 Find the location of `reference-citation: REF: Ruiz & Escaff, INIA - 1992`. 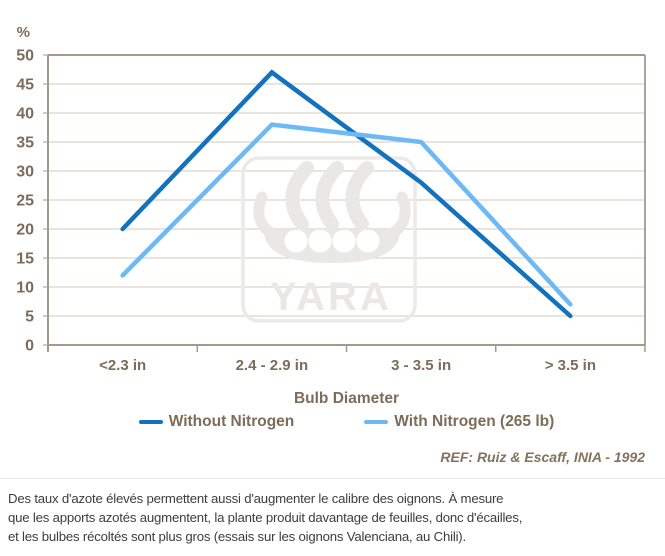

reference-citation: REF: Ruiz & Escaff, INIA - 1992 is located at coordinates (542, 457).